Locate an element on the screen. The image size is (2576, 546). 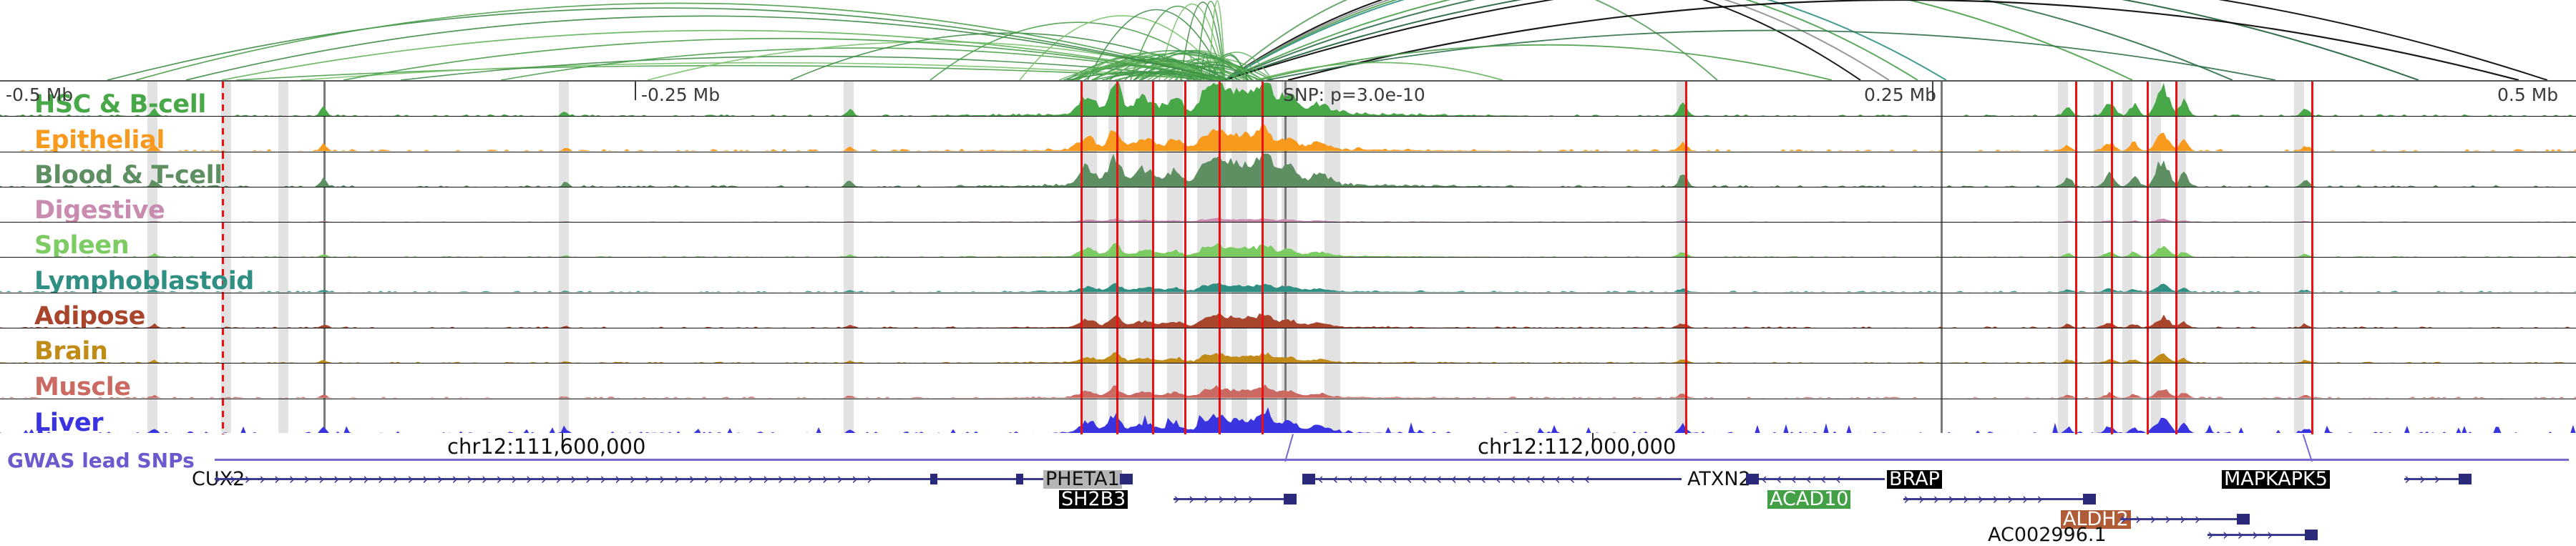
snp-connector is located at coordinates (1289, 448).